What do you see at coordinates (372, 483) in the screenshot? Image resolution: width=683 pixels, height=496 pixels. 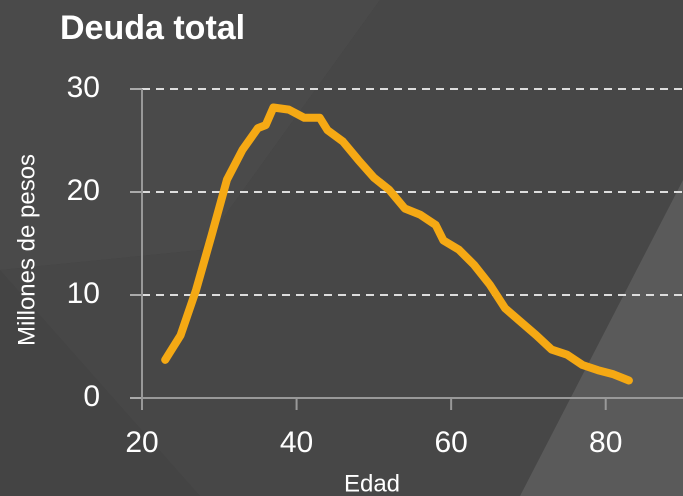 I see `x-axis-label: Edad` at bounding box center [372, 483].